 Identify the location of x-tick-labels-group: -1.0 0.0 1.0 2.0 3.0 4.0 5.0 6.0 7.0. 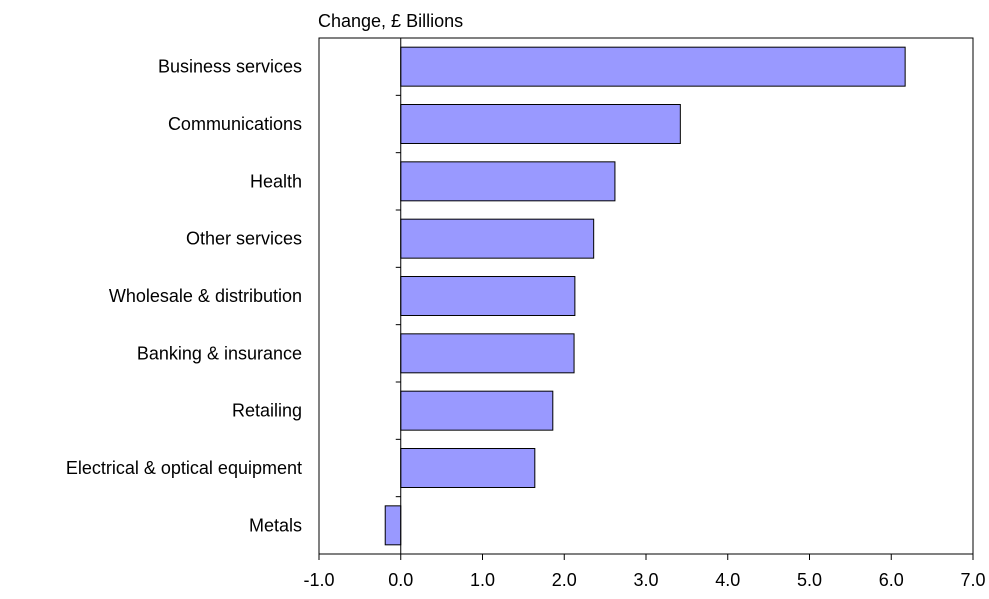
(644, 580).